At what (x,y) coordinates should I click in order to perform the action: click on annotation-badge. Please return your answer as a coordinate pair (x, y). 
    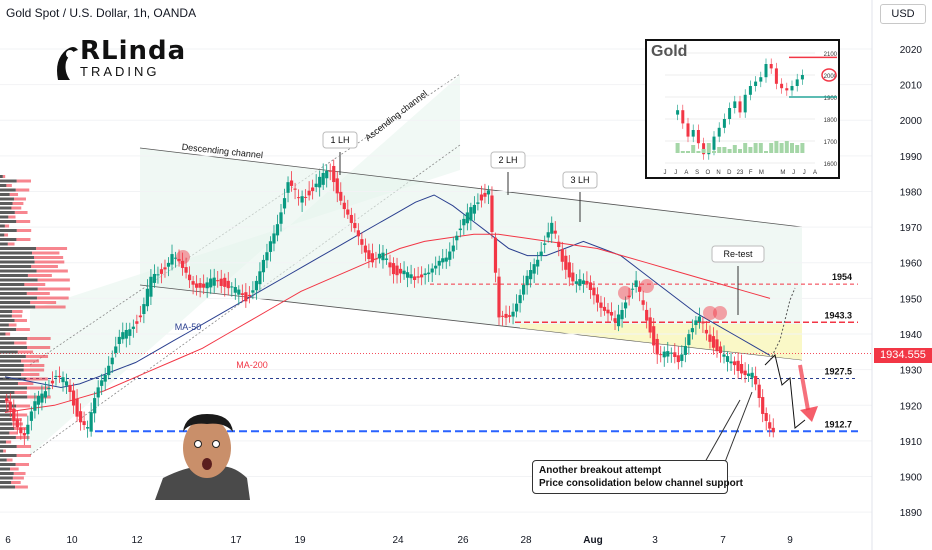
    Looking at the image, I should click on (580, 180).